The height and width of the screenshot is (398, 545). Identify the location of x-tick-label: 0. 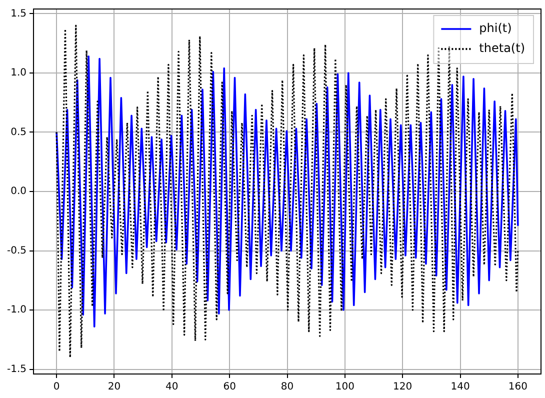
(56, 387).